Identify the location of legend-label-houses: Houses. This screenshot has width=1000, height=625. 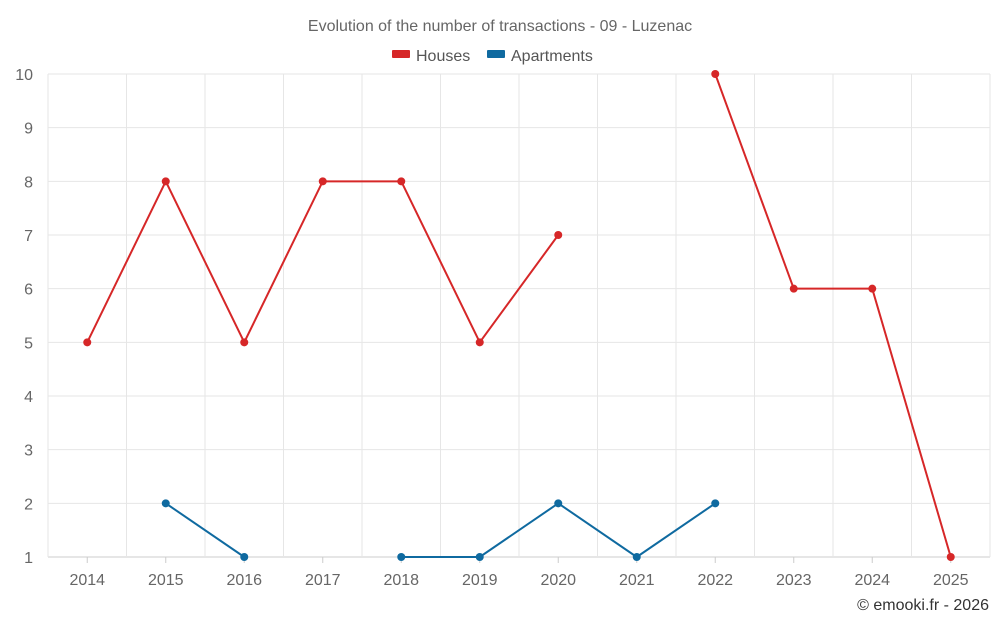
(443, 56).